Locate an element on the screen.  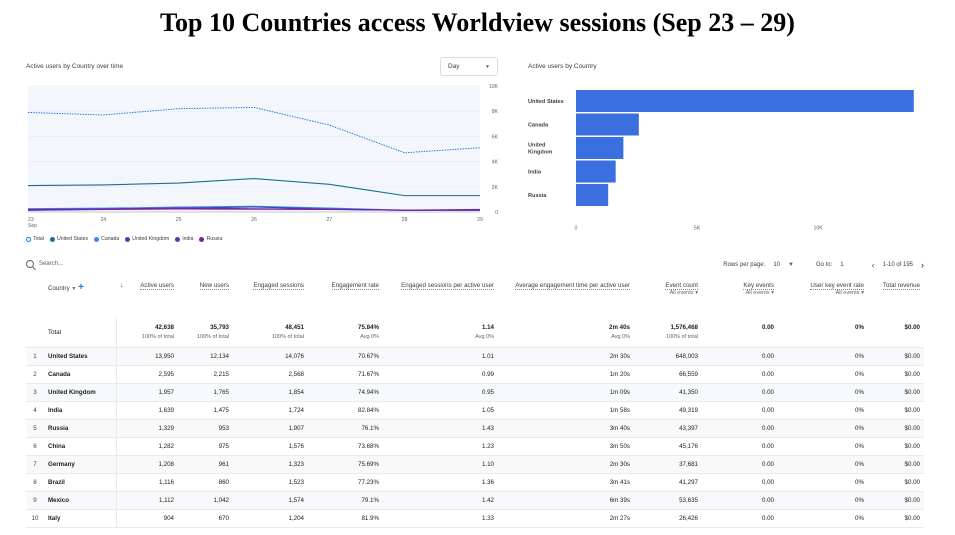
col-label: Event count is located at coordinates (681, 286).